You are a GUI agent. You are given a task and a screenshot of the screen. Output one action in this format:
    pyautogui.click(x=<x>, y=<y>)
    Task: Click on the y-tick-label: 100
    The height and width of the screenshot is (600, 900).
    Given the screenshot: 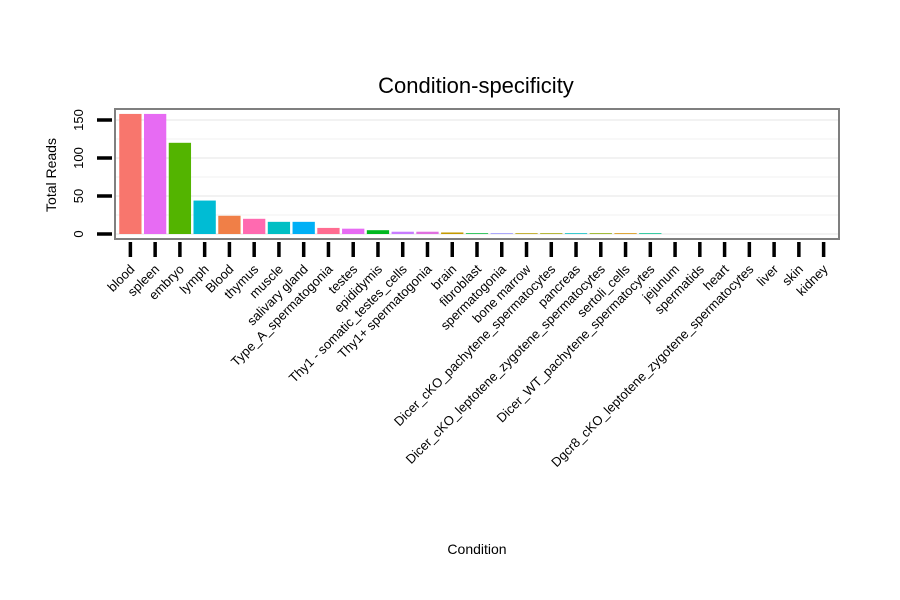 What is the action you would take?
    pyautogui.click(x=78, y=158)
    